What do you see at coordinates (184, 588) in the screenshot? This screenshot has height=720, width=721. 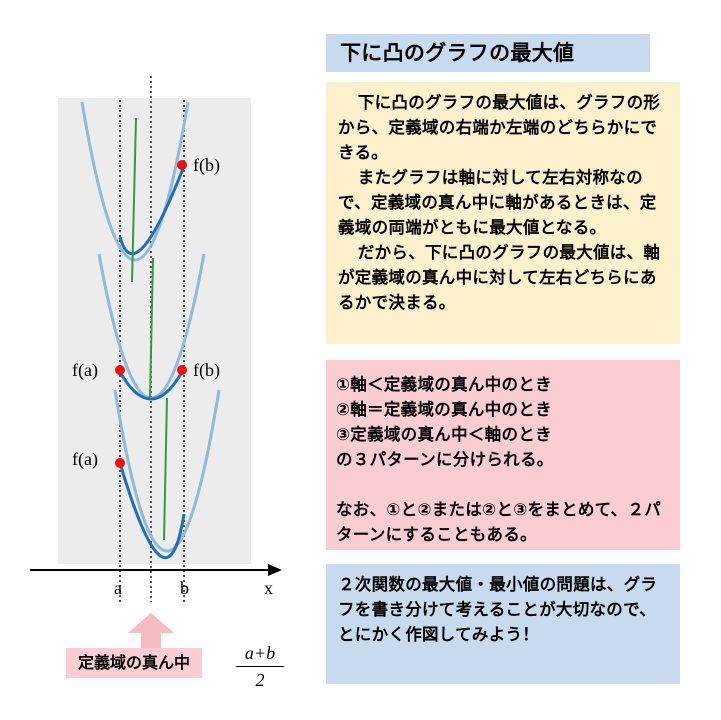 I see `x-label-b: b` at bounding box center [184, 588].